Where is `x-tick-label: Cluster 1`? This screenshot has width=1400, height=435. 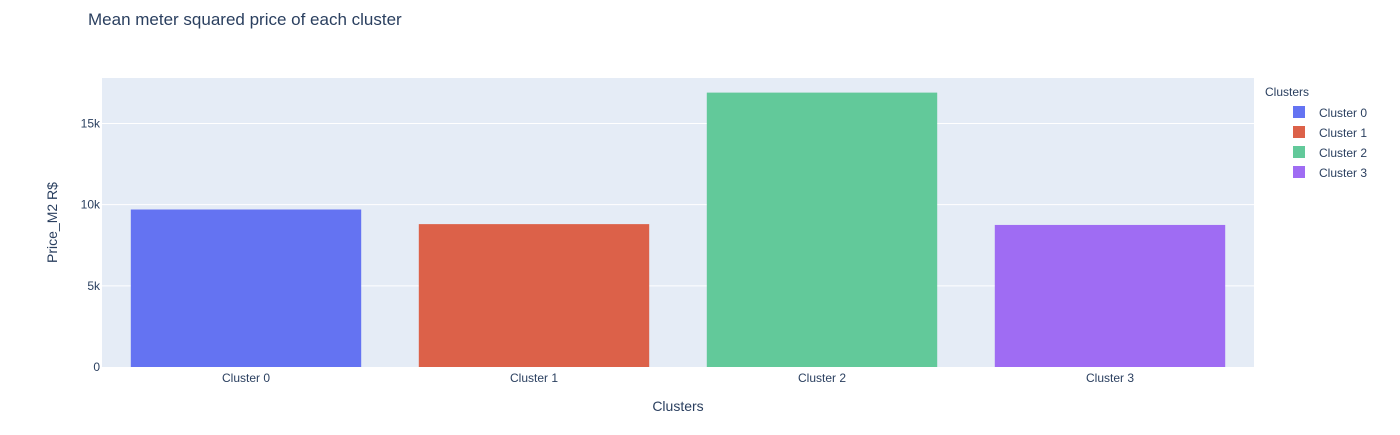
x-tick-label: Cluster 1 is located at coordinates (534, 378).